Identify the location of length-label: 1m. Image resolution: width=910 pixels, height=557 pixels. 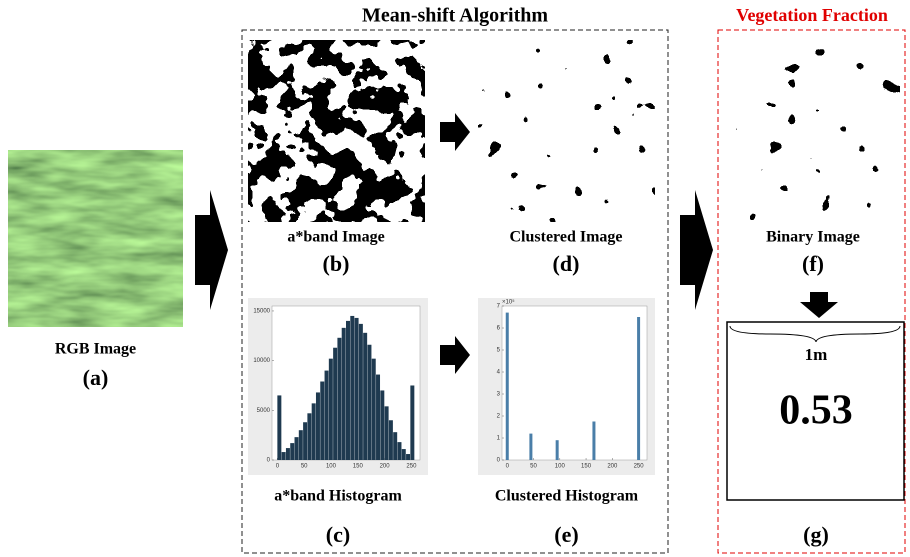
(816, 354).